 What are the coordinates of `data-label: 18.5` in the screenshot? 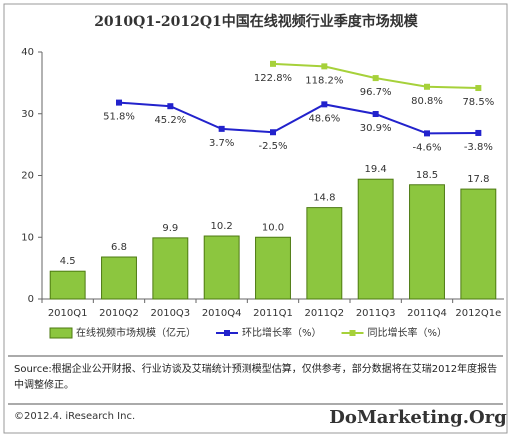 It's located at (427, 175).